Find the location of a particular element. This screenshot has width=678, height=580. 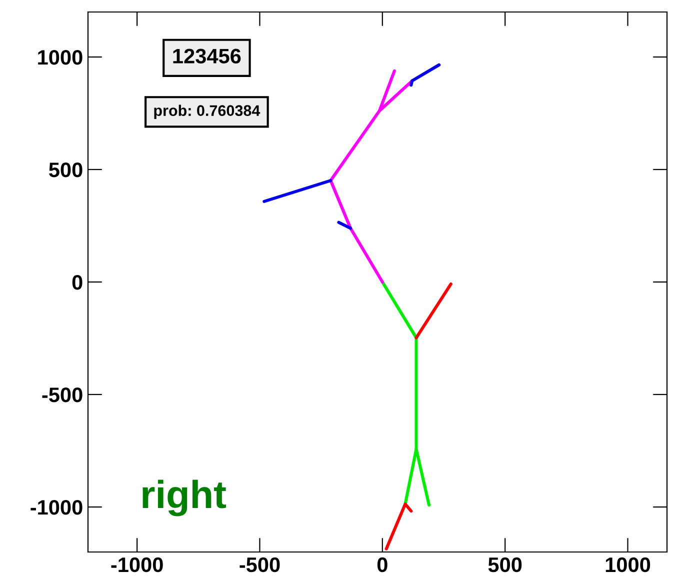

x-tick-label: -500 is located at coordinates (260, 564).